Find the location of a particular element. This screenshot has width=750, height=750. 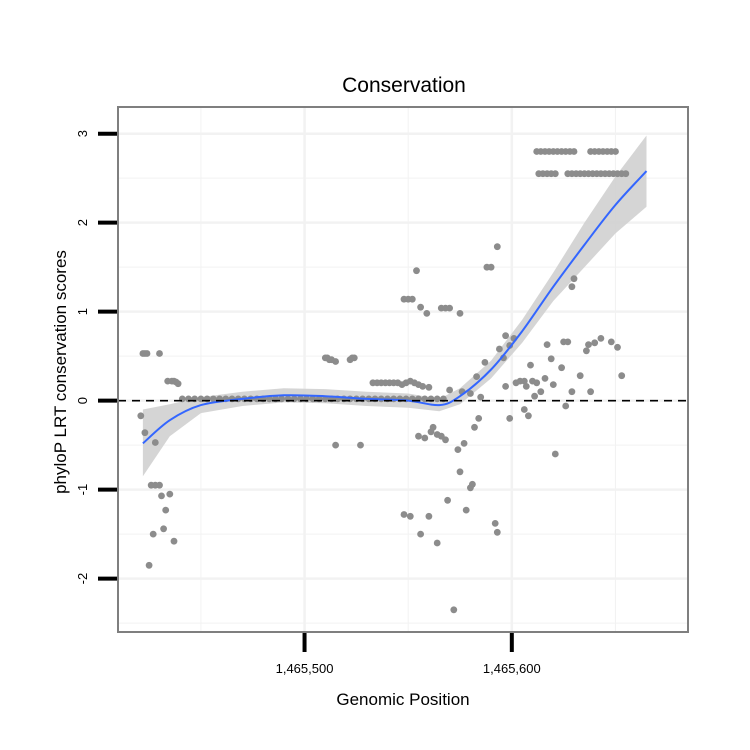

y-axis-title: phyloP LRT conservation scores is located at coordinates (60, 372).